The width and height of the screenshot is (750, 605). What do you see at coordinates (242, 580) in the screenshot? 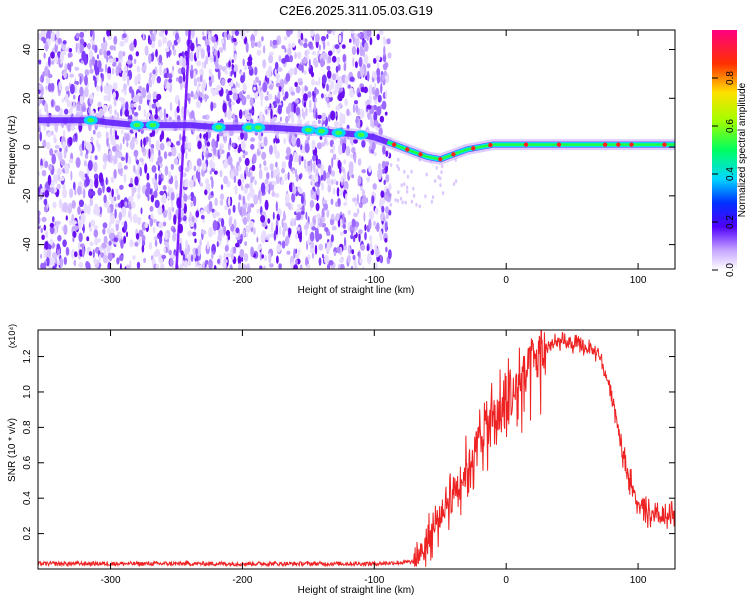
I see `x-tick-label: -200` at bounding box center [242, 580].